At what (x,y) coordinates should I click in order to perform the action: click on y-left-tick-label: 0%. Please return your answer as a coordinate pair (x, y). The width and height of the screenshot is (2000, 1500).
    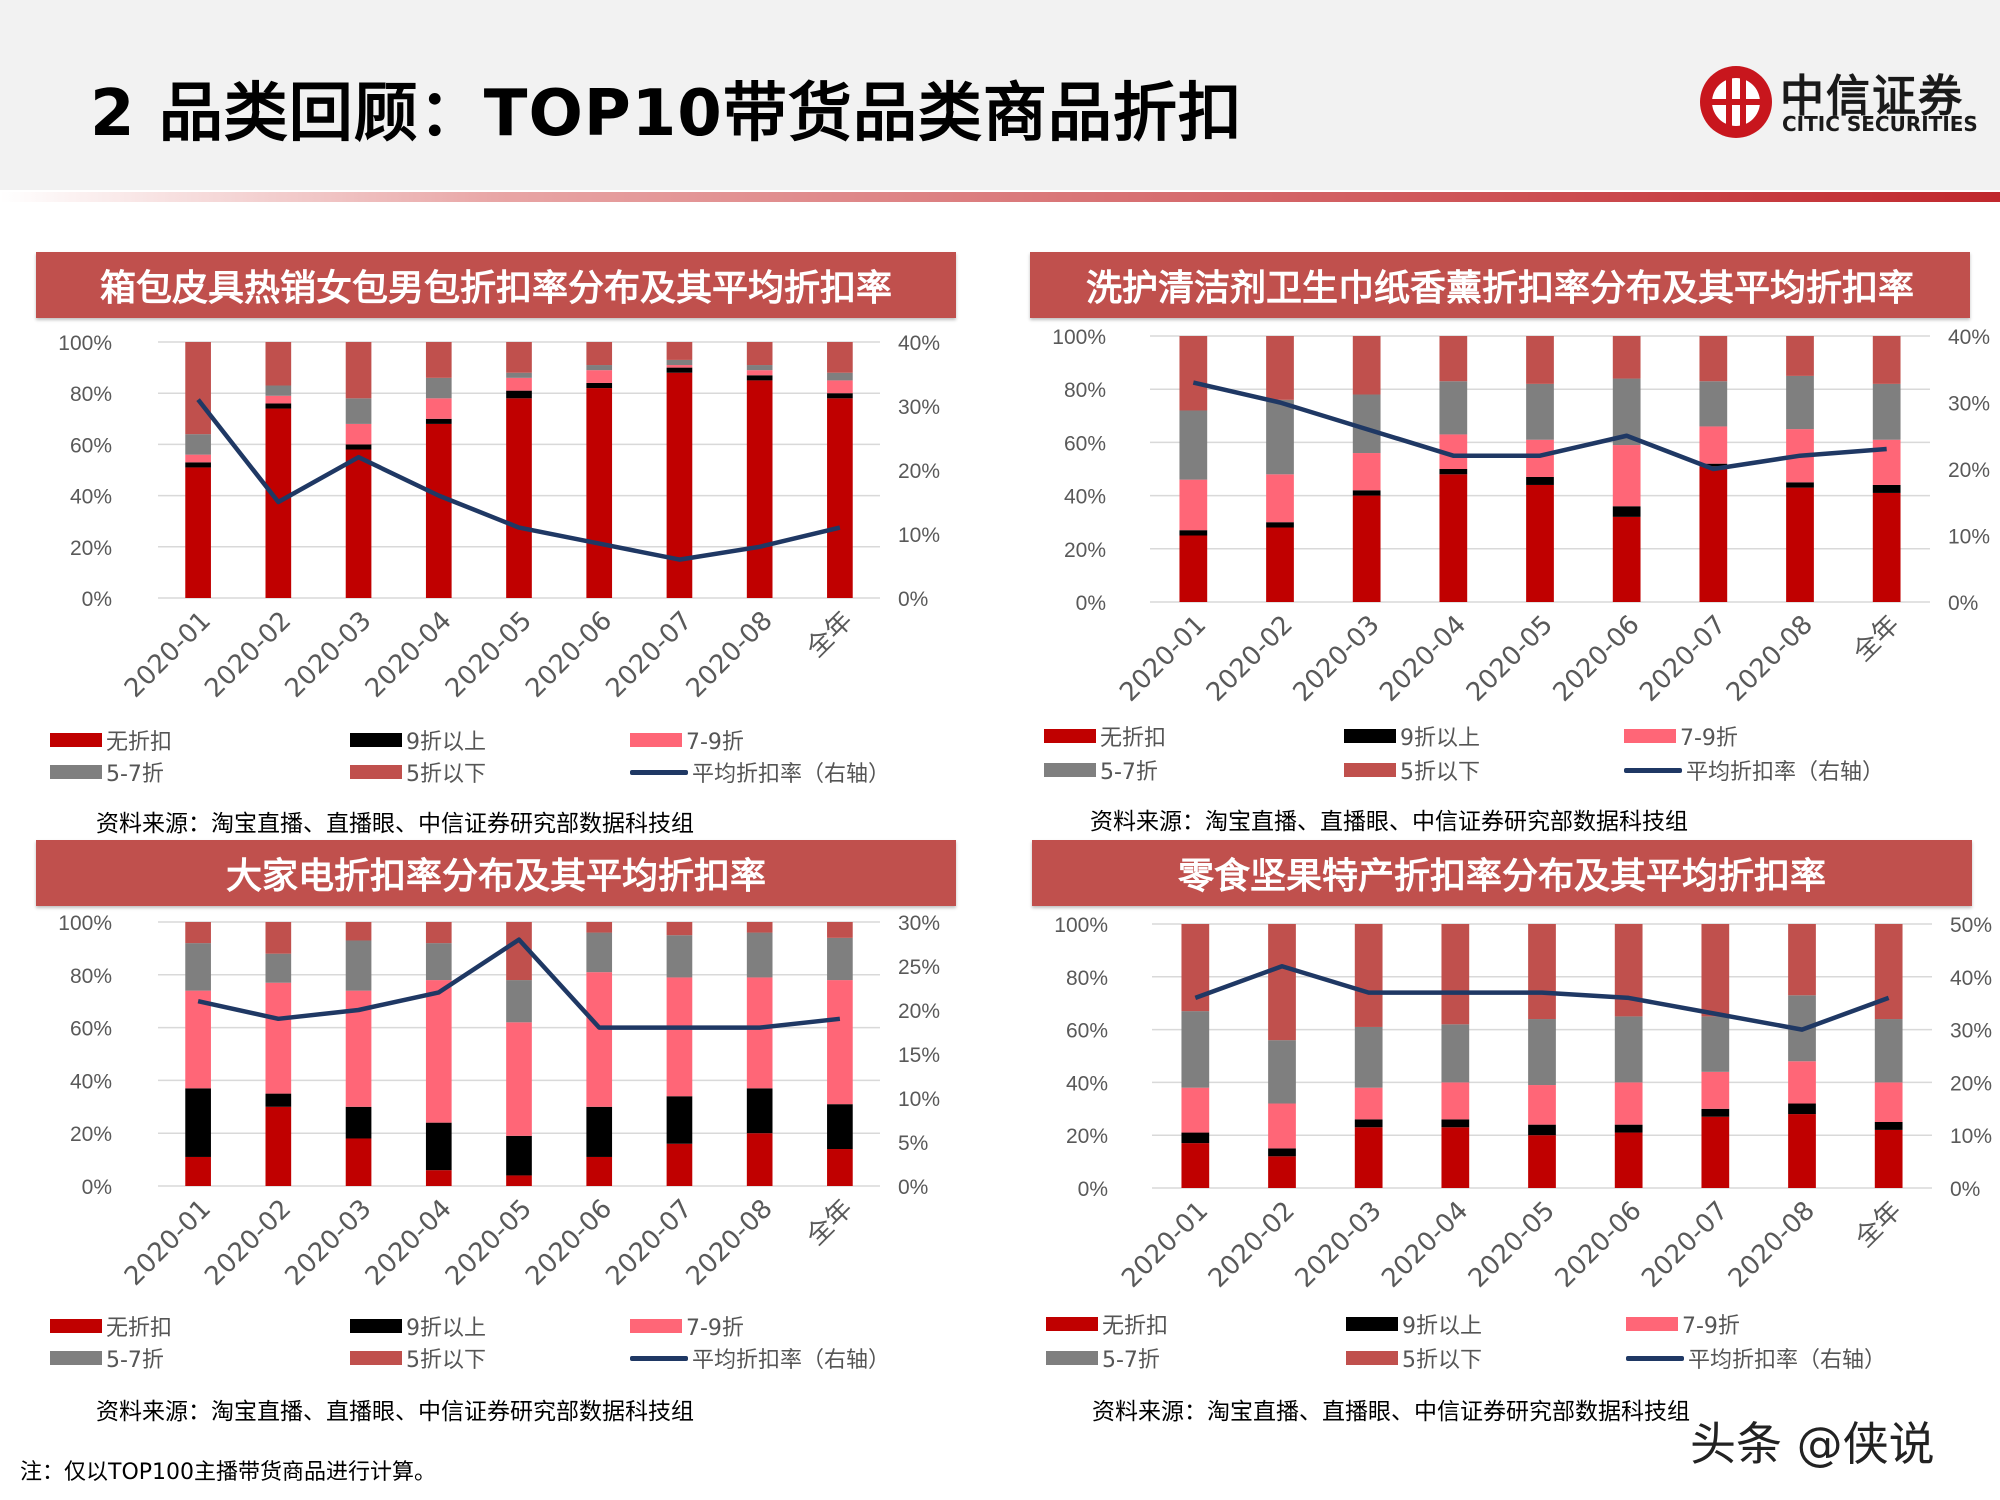
    Looking at the image, I should click on (97, 1187).